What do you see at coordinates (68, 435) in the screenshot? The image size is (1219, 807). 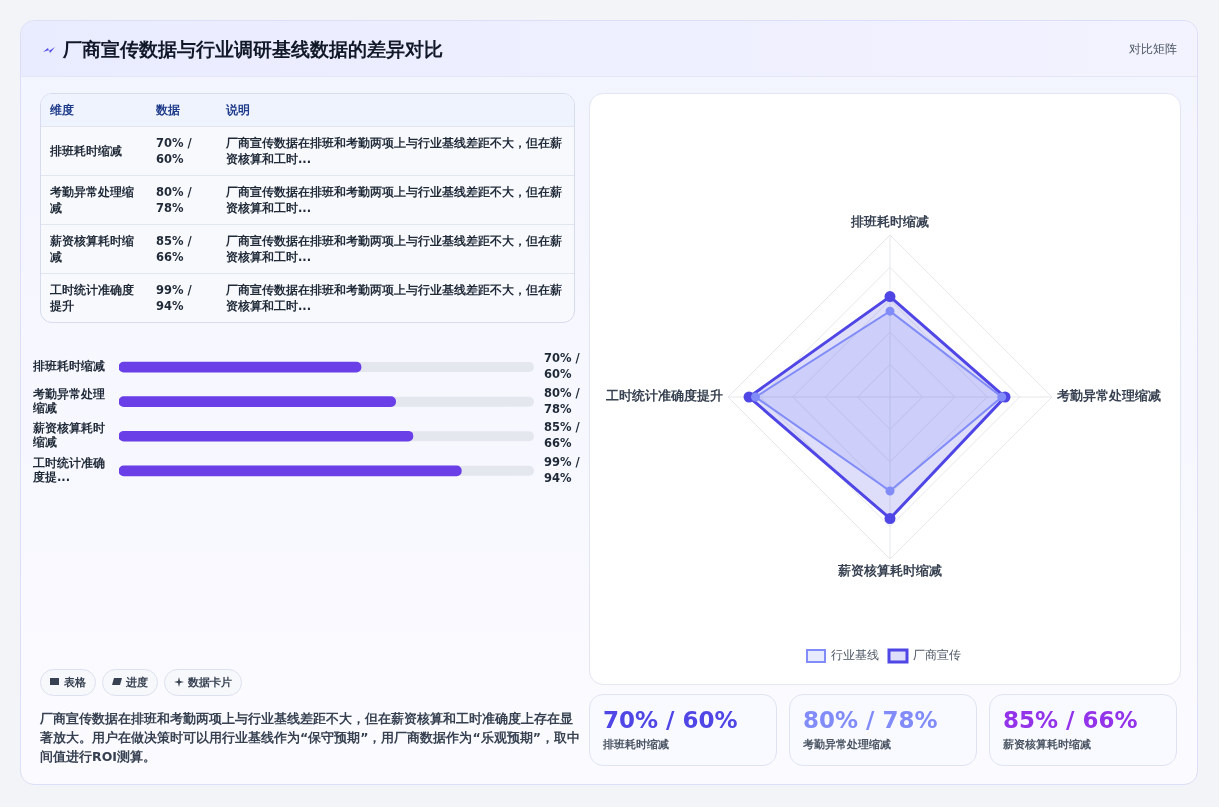 I see `y-tick-label: 薪资核算耗时缩减` at bounding box center [68, 435].